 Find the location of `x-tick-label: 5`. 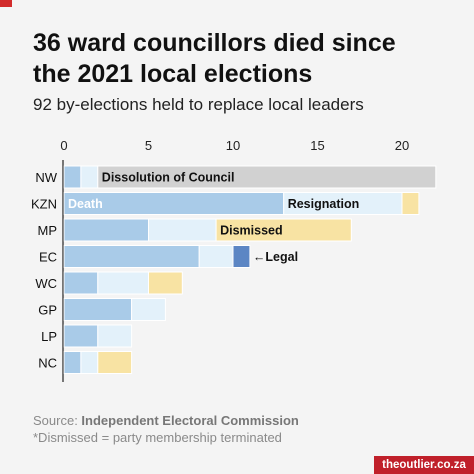

x-tick-label: 5 is located at coordinates (148, 145).